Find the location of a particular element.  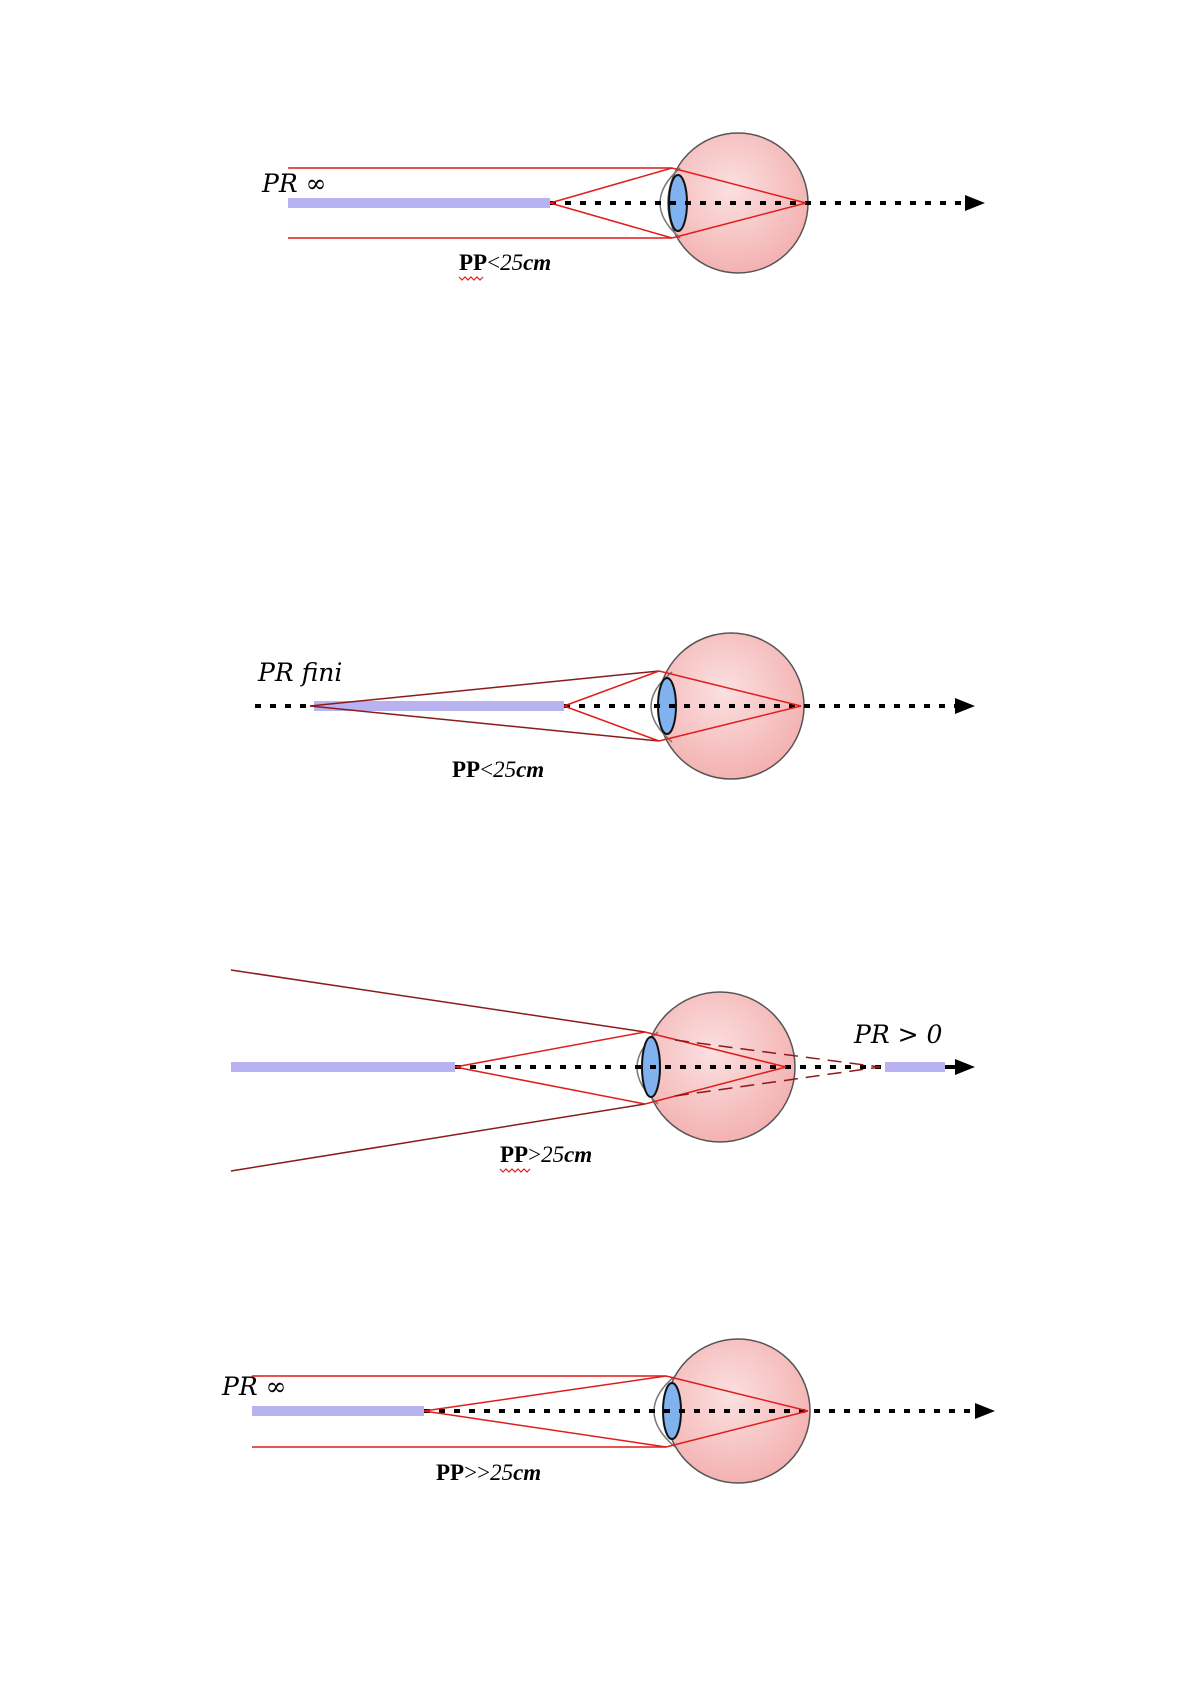

pp-label: PP>25cm is located at coordinates (546, 1154).